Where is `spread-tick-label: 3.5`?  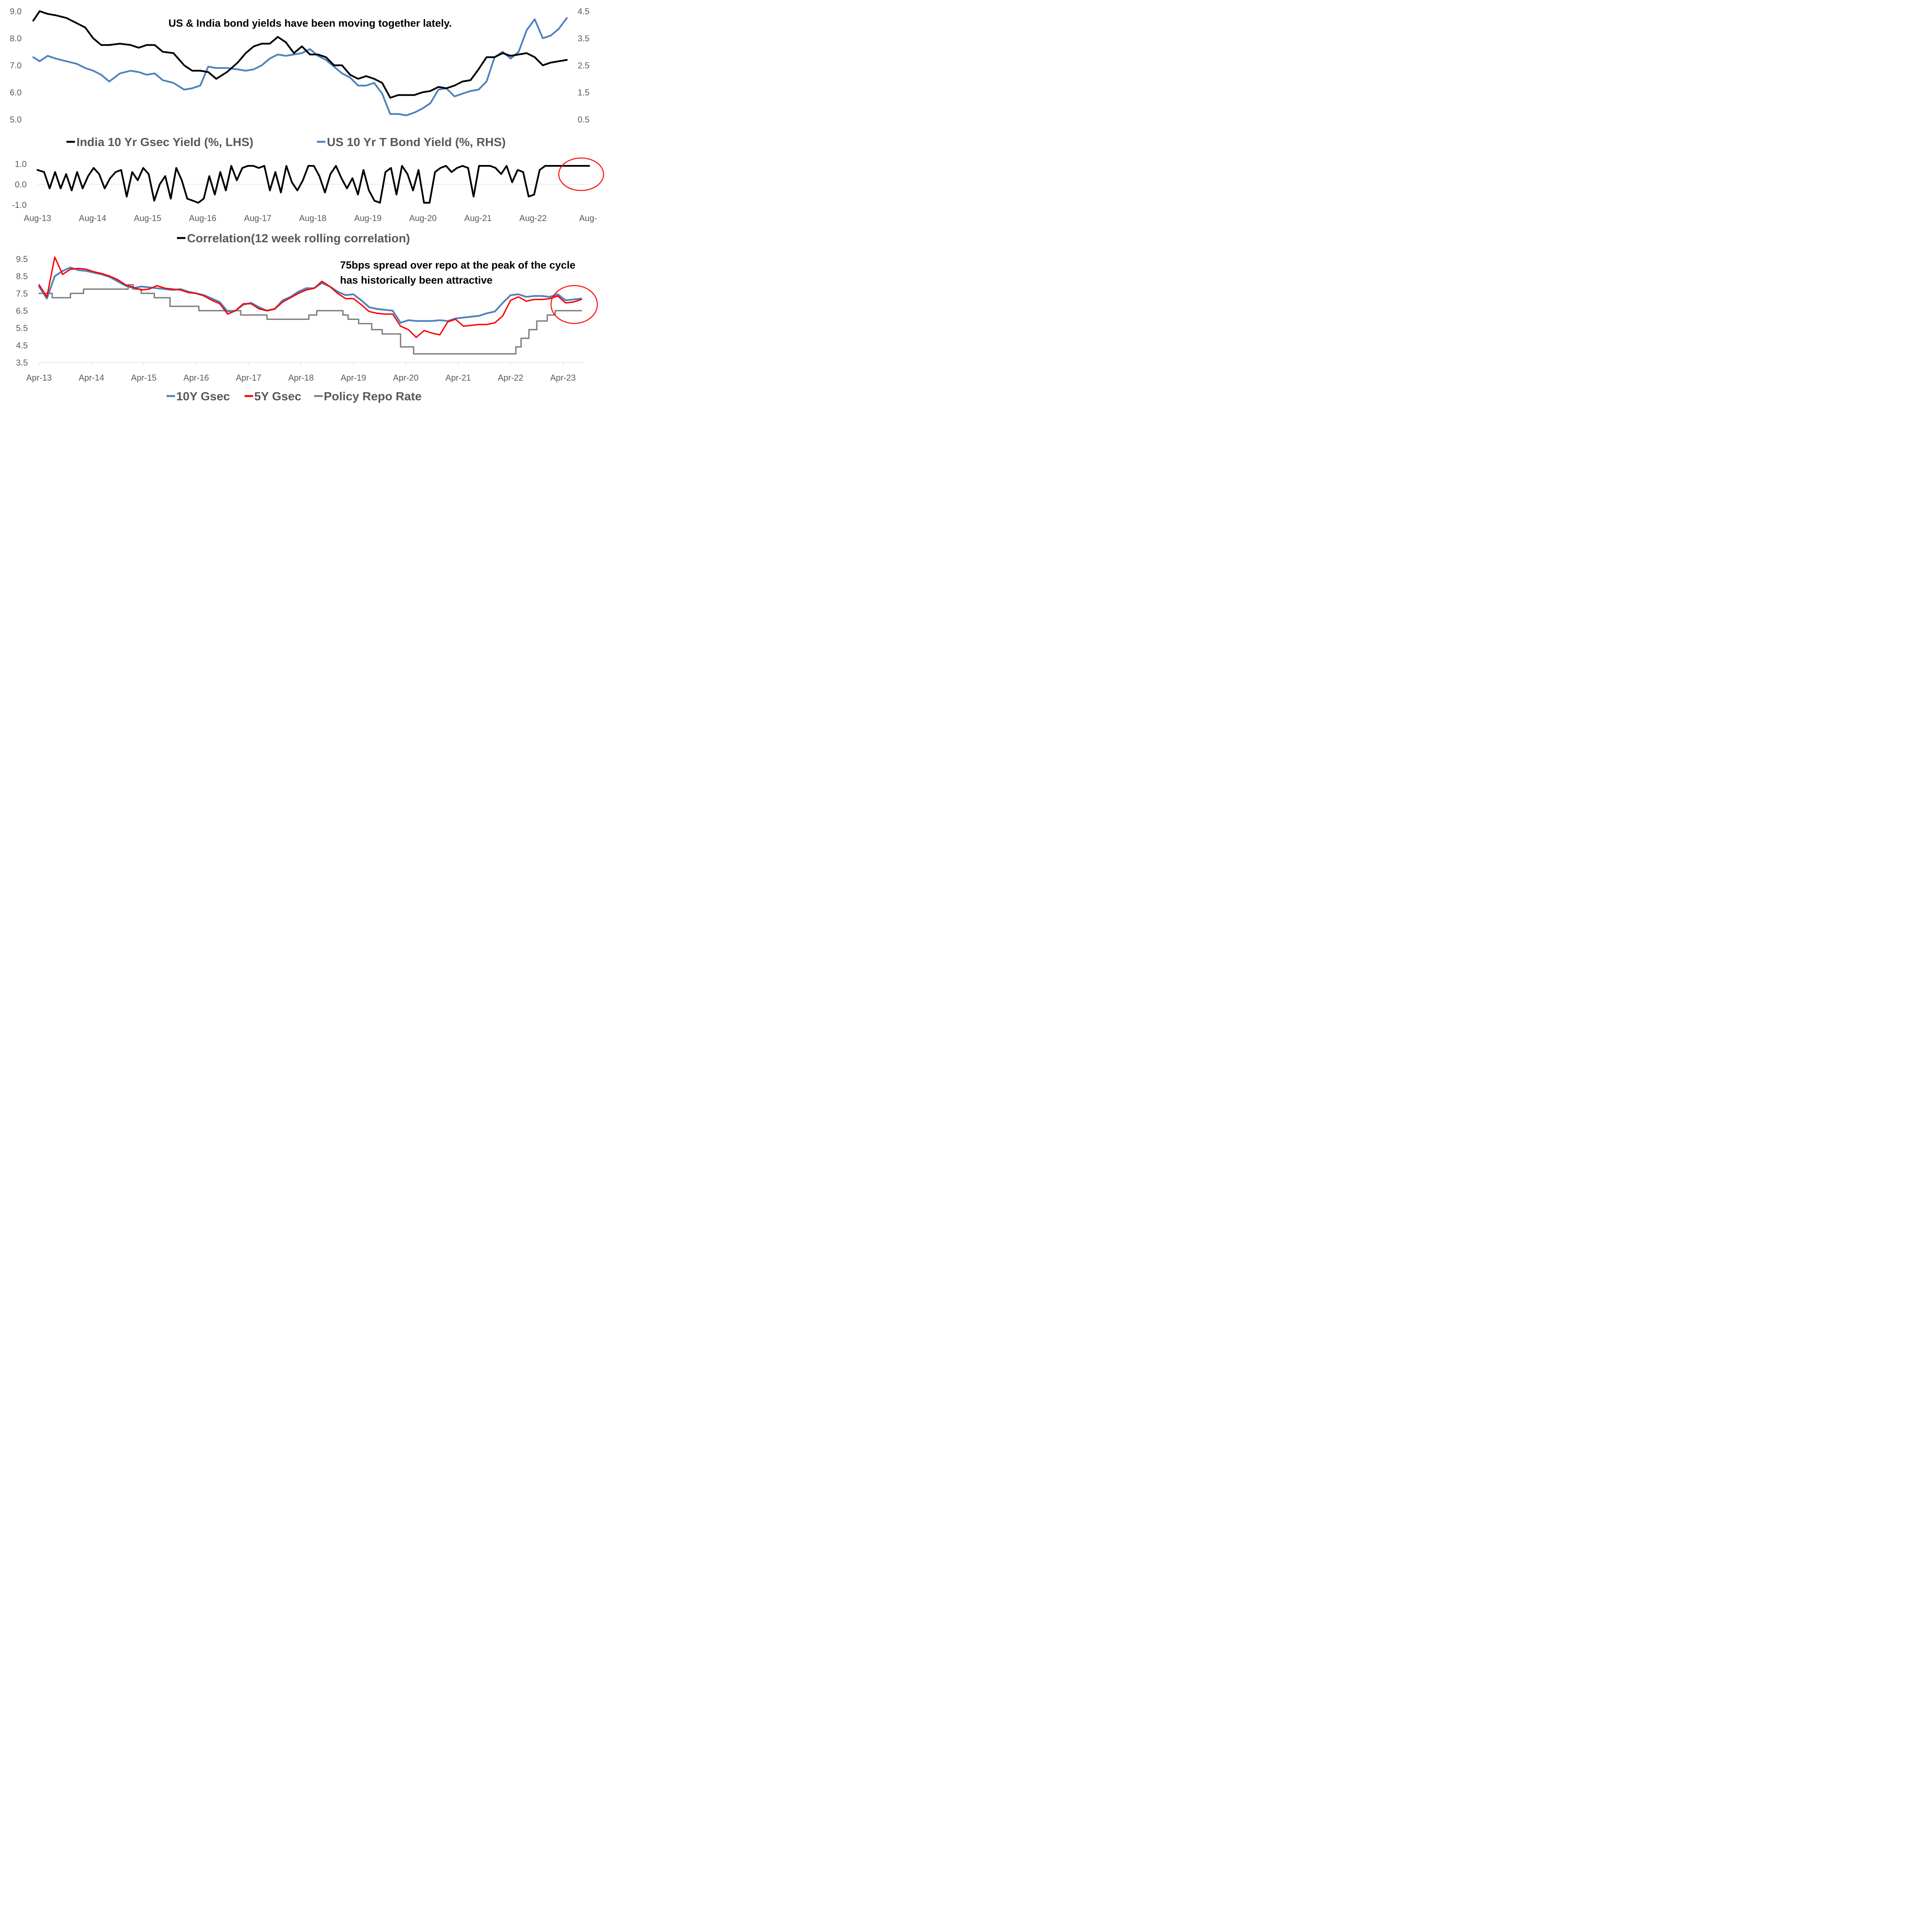 spread-tick-label: 3.5 is located at coordinates (22, 362).